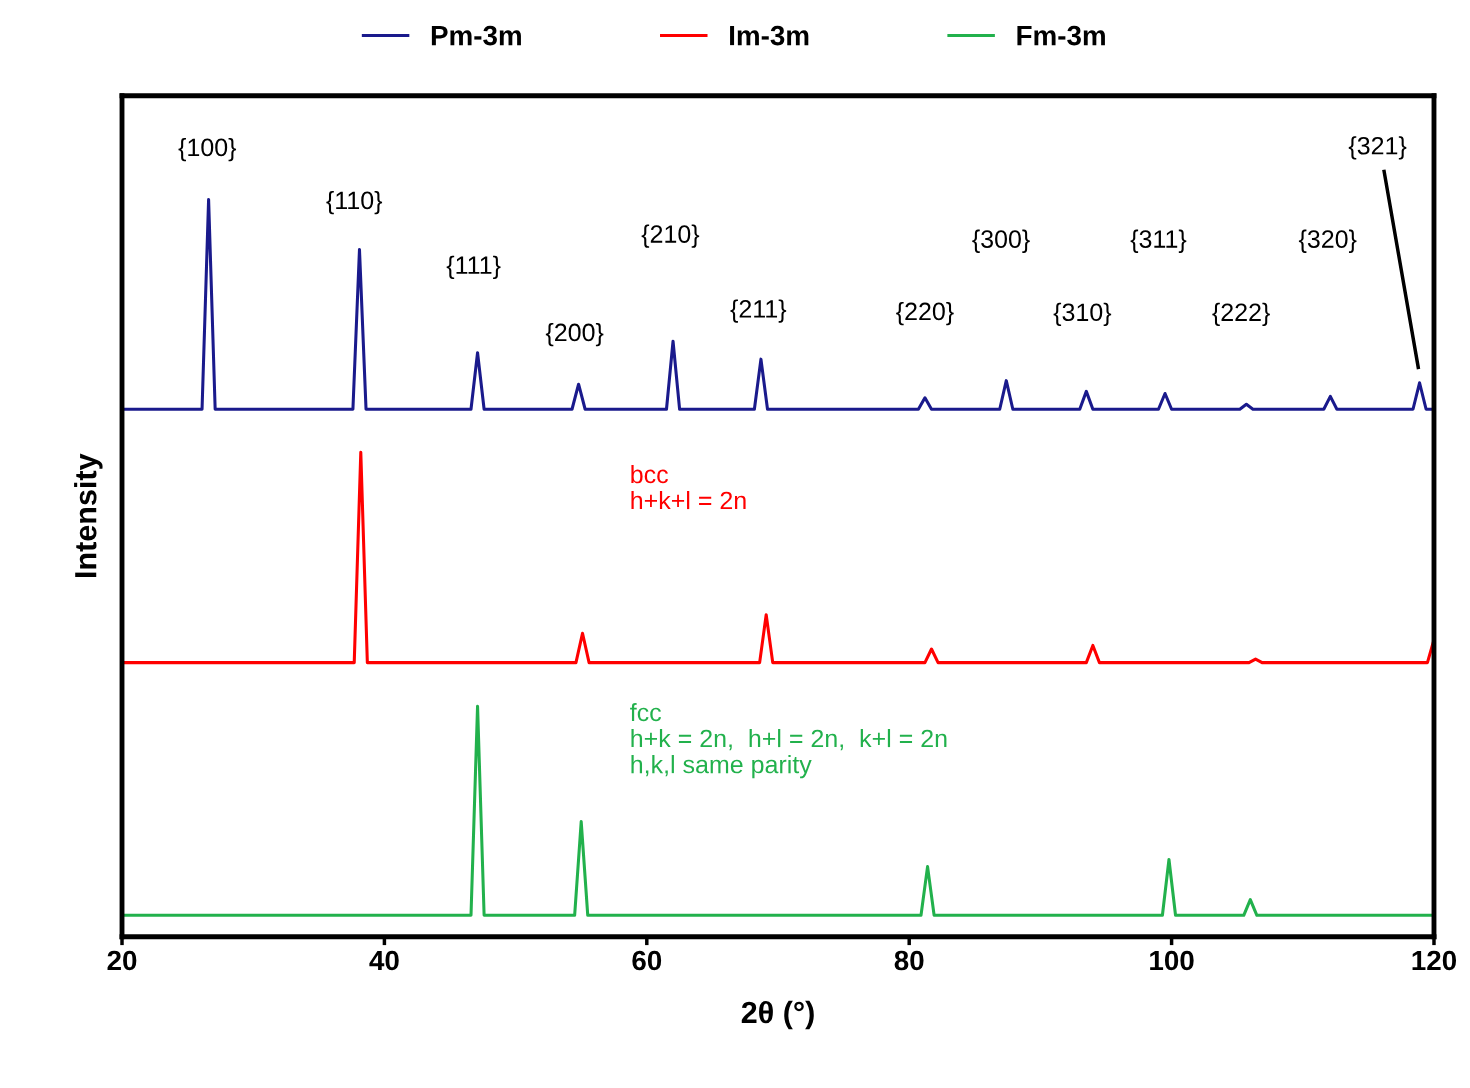 The image size is (1470, 1088). What do you see at coordinates (473, 267) in the screenshot?
I see `annotation: {111}` at bounding box center [473, 267].